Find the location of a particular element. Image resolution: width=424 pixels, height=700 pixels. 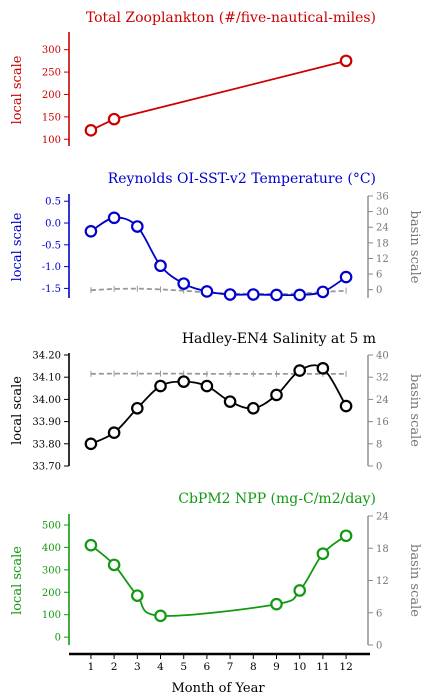

right-tick-label: 40 is located at coordinates (382, 356).